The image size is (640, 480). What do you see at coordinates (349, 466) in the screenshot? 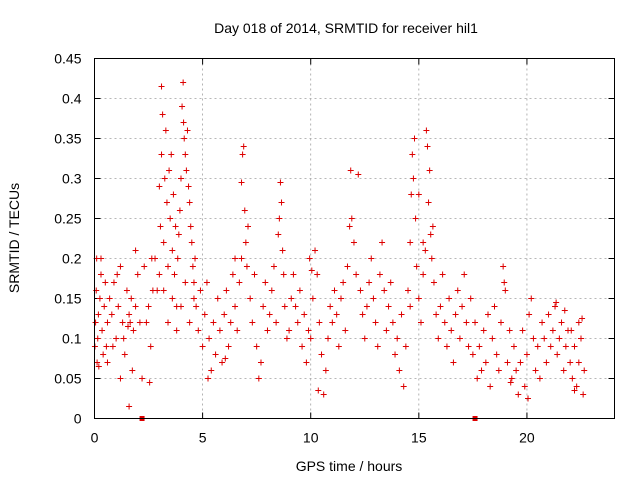
I see `x-axis-label: GPS time / hours` at bounding box center [349, 466].